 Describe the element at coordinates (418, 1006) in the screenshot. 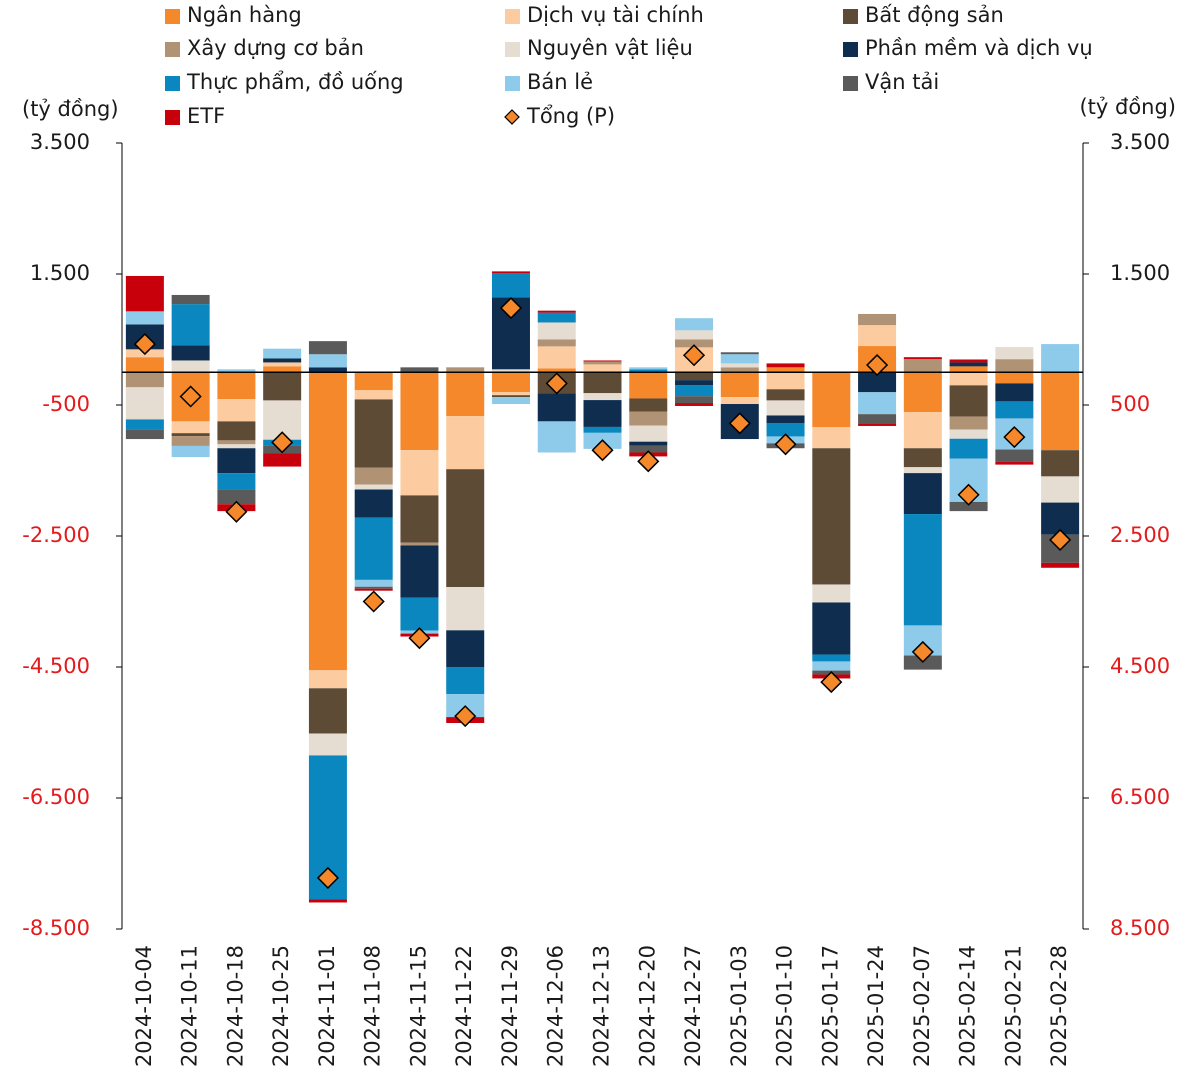

I see `x-tick-label: 2024-11-15` at that location.